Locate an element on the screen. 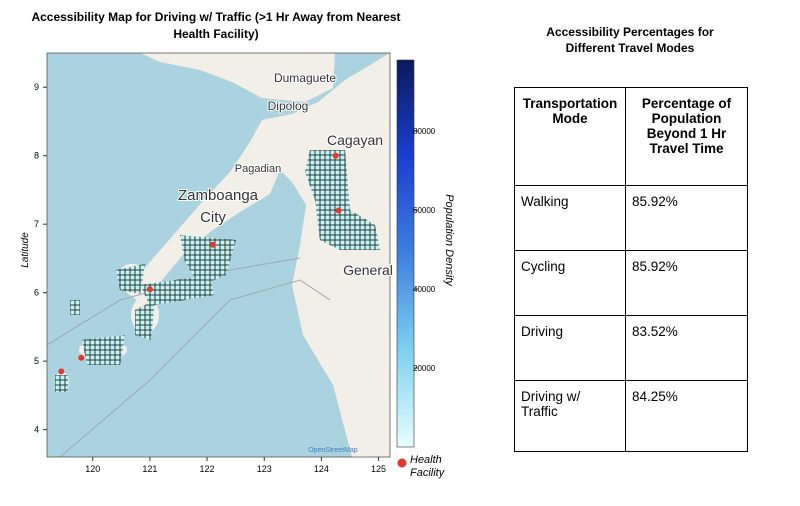  place-label: General is located at coordinates (368, 270).